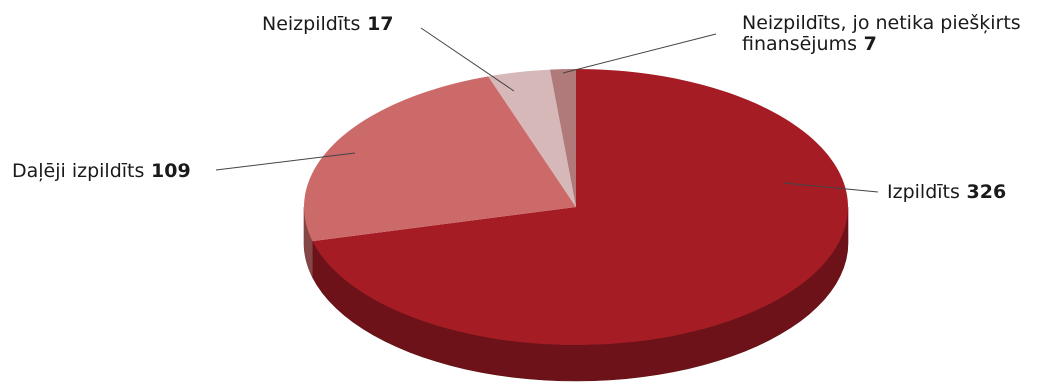 The width and height of the screenshot is (1061, 383). What do you see at coordinates (78, 171) in the screenshot?
I see `data-label-1-name: Daļēji izpildīts` at bounding box center [78, 171].